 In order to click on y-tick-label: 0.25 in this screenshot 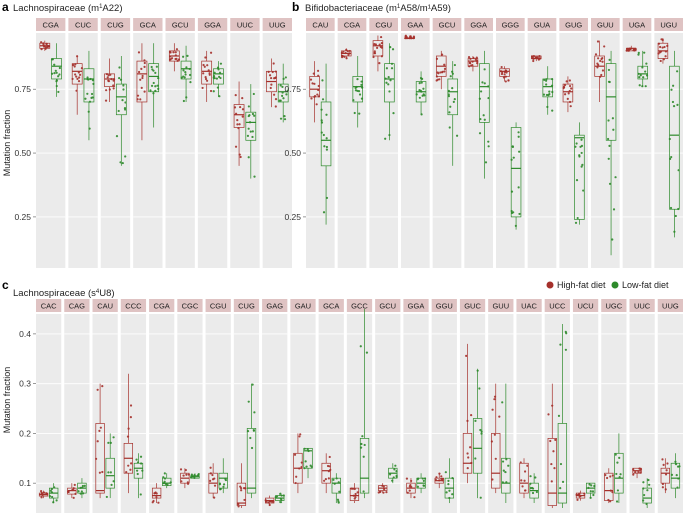, I will do `click(292, 217)`.